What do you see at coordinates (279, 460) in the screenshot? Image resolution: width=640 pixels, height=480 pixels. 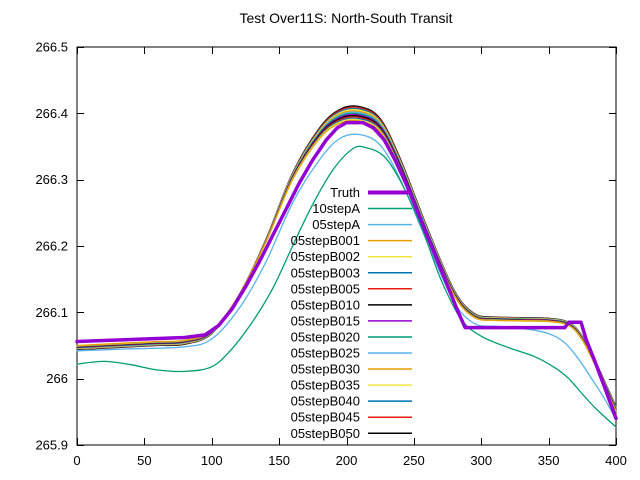 I see `x-tick-label: 150` at bounding box center [279, 460].